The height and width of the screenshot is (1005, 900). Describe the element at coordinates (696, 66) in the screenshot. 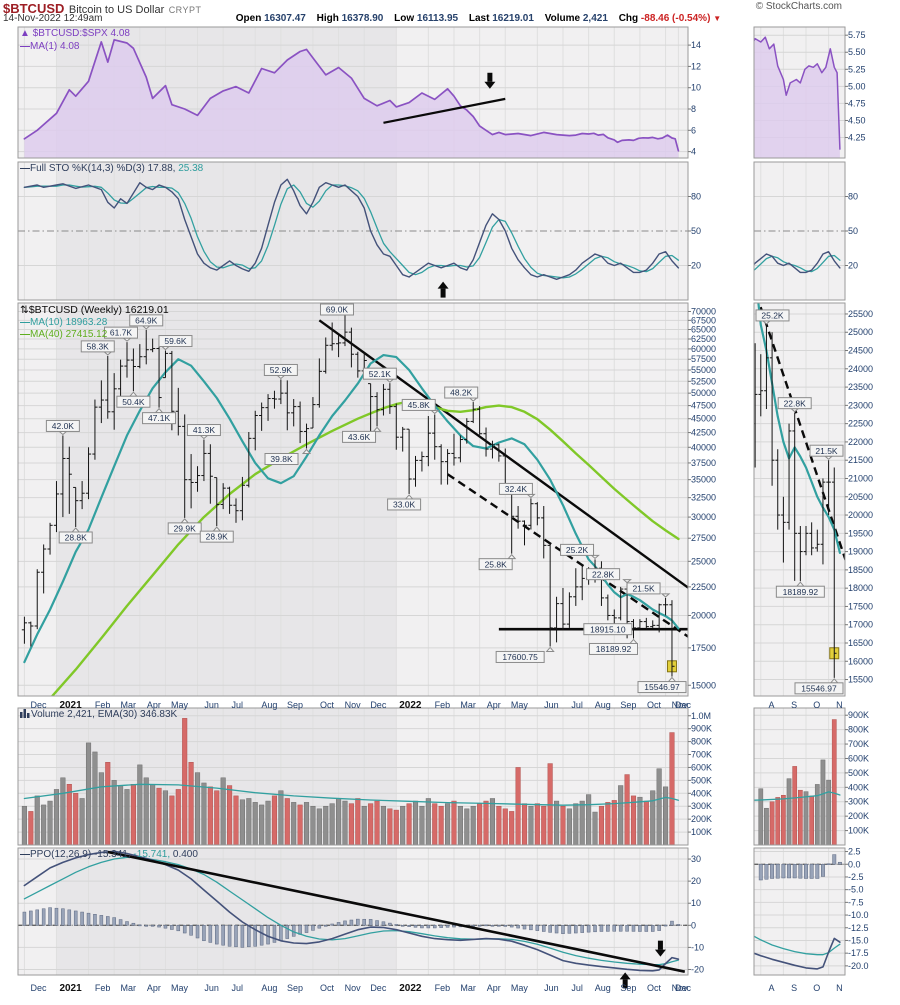

I see `svg-text: 12` at that location.